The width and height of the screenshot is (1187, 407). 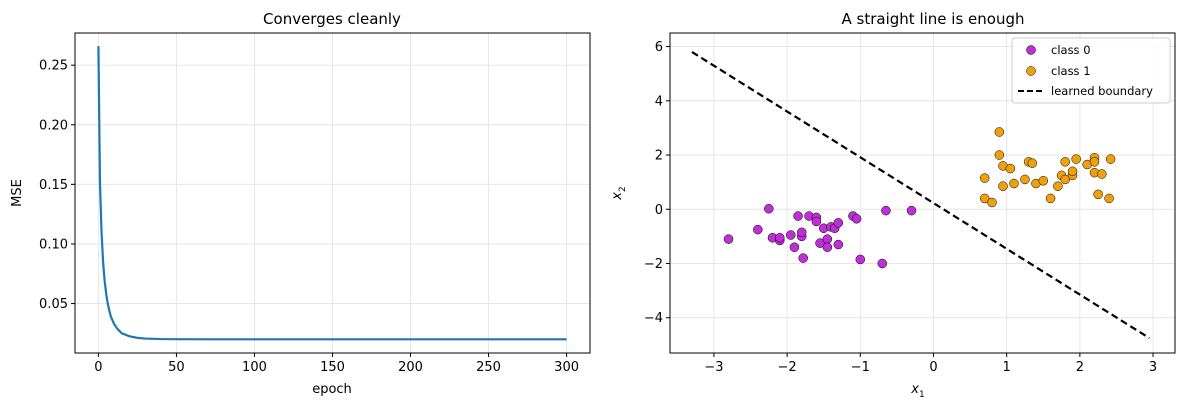 I want to click on boundary-x-tick-label: −1, so click(x=860, y=367).